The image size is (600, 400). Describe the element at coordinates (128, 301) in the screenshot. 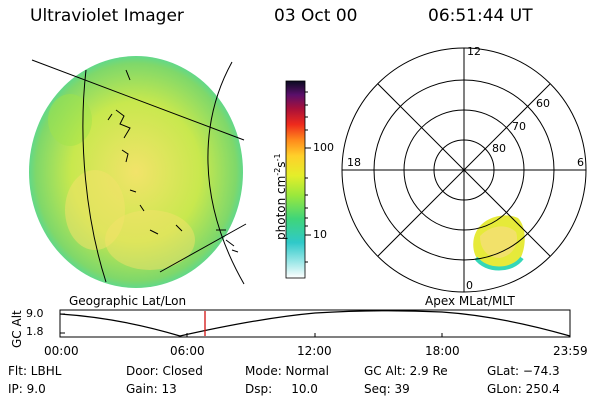

I see `geographic-caption: Geographic Lat/Lon` at that location.